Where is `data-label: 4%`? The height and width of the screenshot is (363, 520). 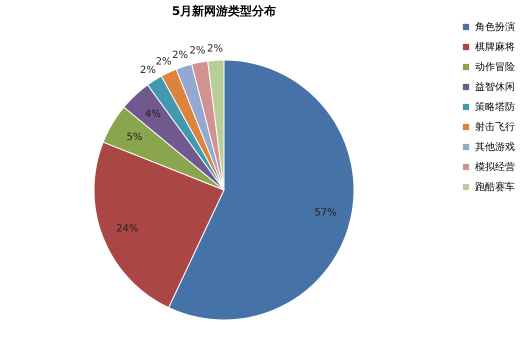
data-label: 4% is located at coordinates (152, 114).